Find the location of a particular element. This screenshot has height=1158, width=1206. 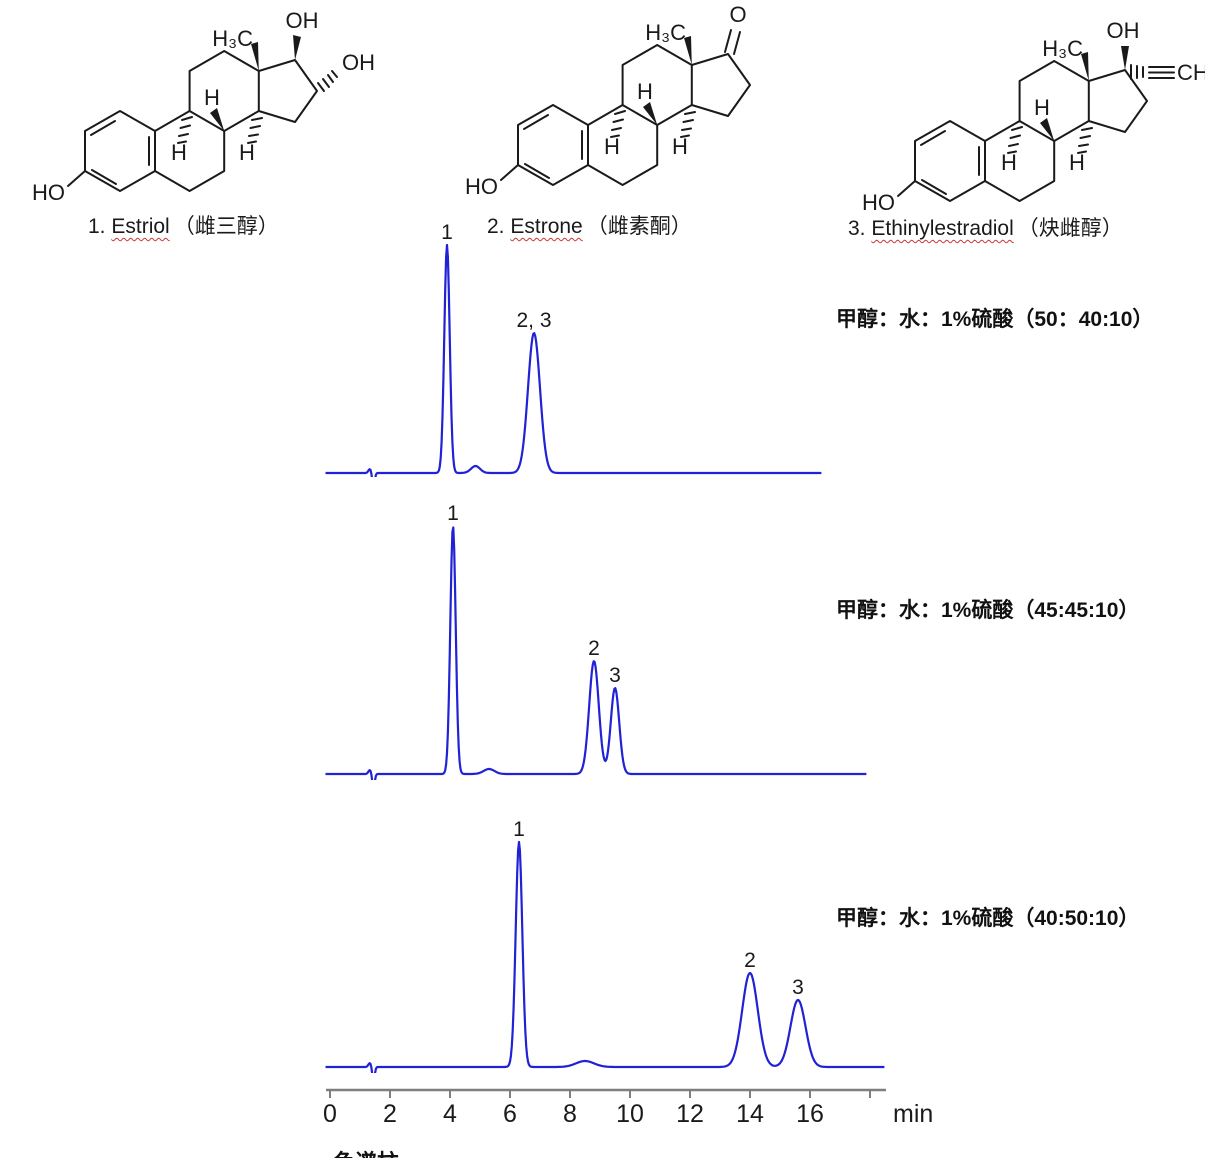

ethynyl-ch-label: CH is located at coordinates (1191, 72).